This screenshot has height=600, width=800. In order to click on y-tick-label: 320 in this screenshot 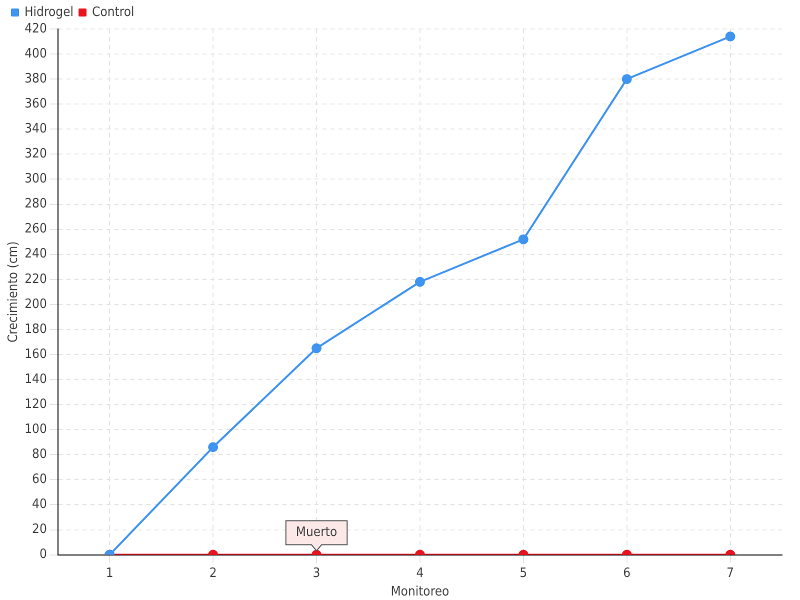, I will do `click(35, 154)`.